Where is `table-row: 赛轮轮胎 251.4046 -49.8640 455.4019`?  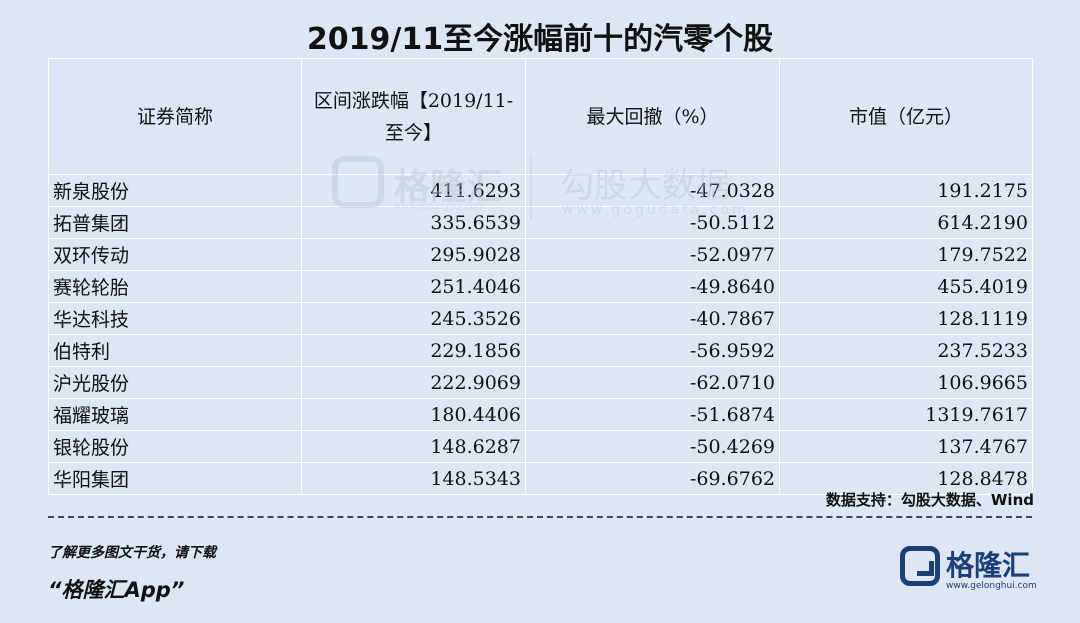
table-row: 赛轮轮胎 251.4046 -49.8640 455.4019 is located at coordinates (540, 286).